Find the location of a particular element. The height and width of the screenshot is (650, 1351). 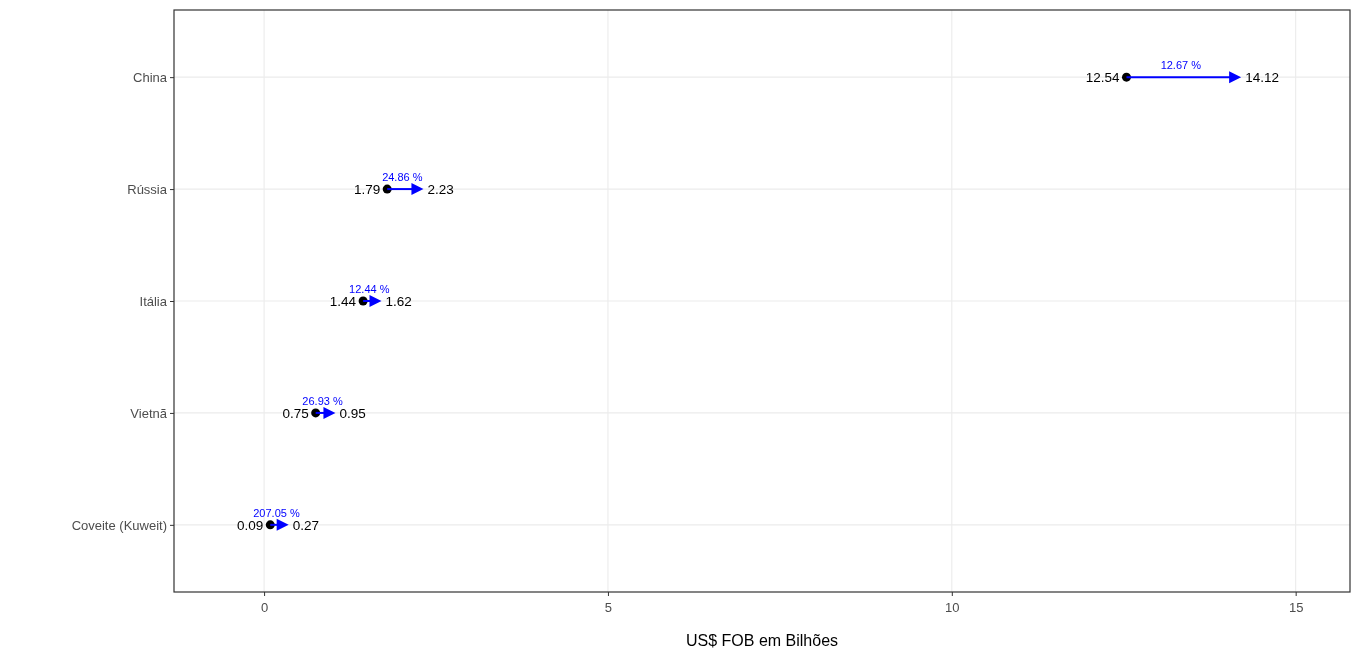

x-axis-title: US$ FOB em Bilhões is located at coordinates (762, 640).